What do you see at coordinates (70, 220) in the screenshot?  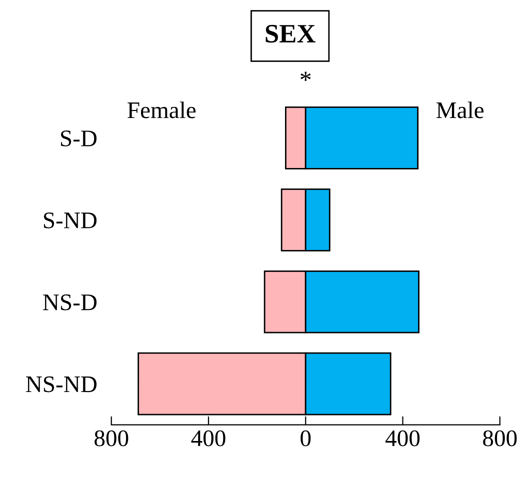 I see `y-tick-label: S-ND` at bounding box center [70, 220].